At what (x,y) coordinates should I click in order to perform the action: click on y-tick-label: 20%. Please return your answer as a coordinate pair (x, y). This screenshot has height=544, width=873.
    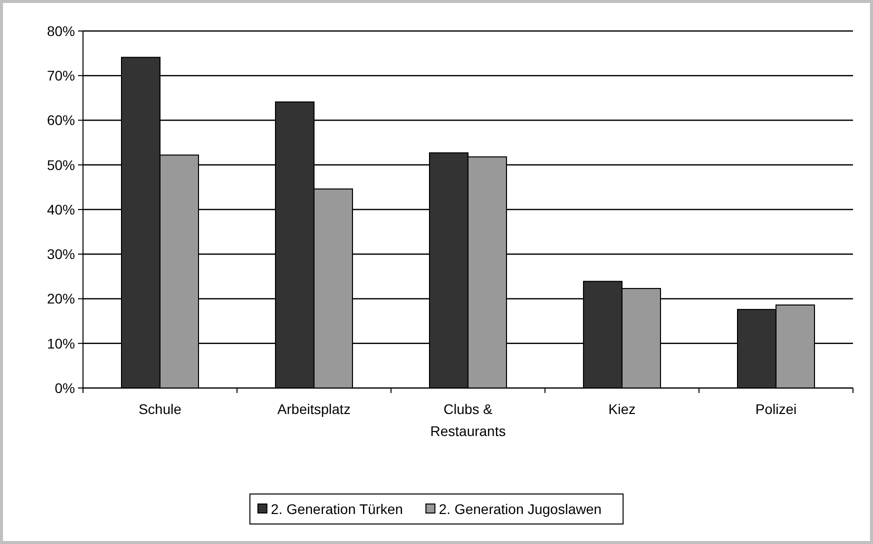
    Looking at the image, I should click on (60, 298).